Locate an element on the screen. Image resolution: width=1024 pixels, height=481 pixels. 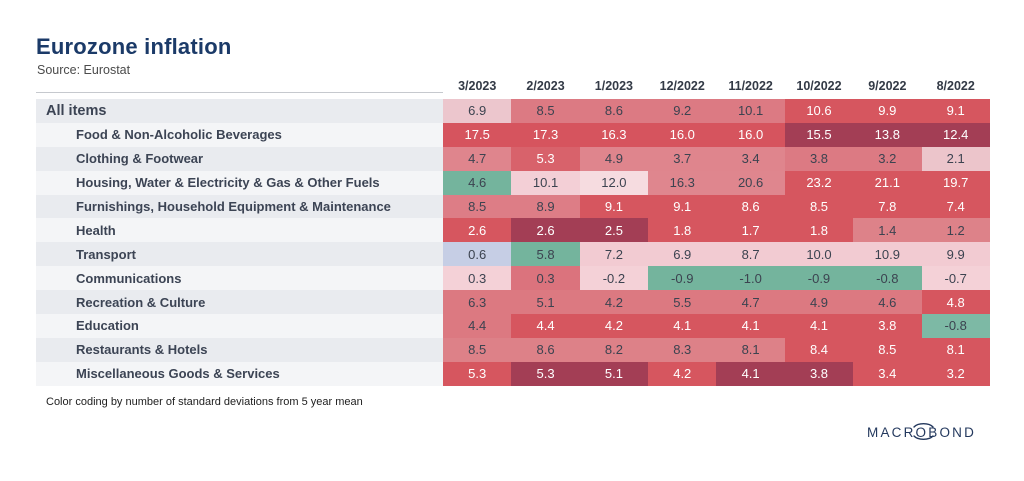
column-header-8-2022: 8/2022 is located at coordinates (955, 86).